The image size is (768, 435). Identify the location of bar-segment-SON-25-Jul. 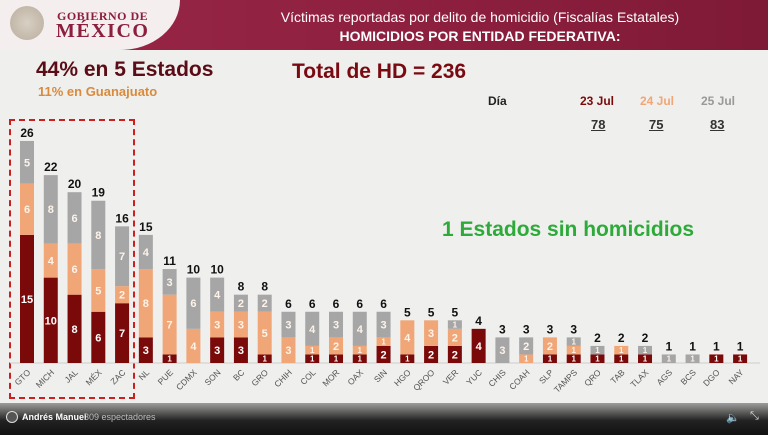
(217, 294).